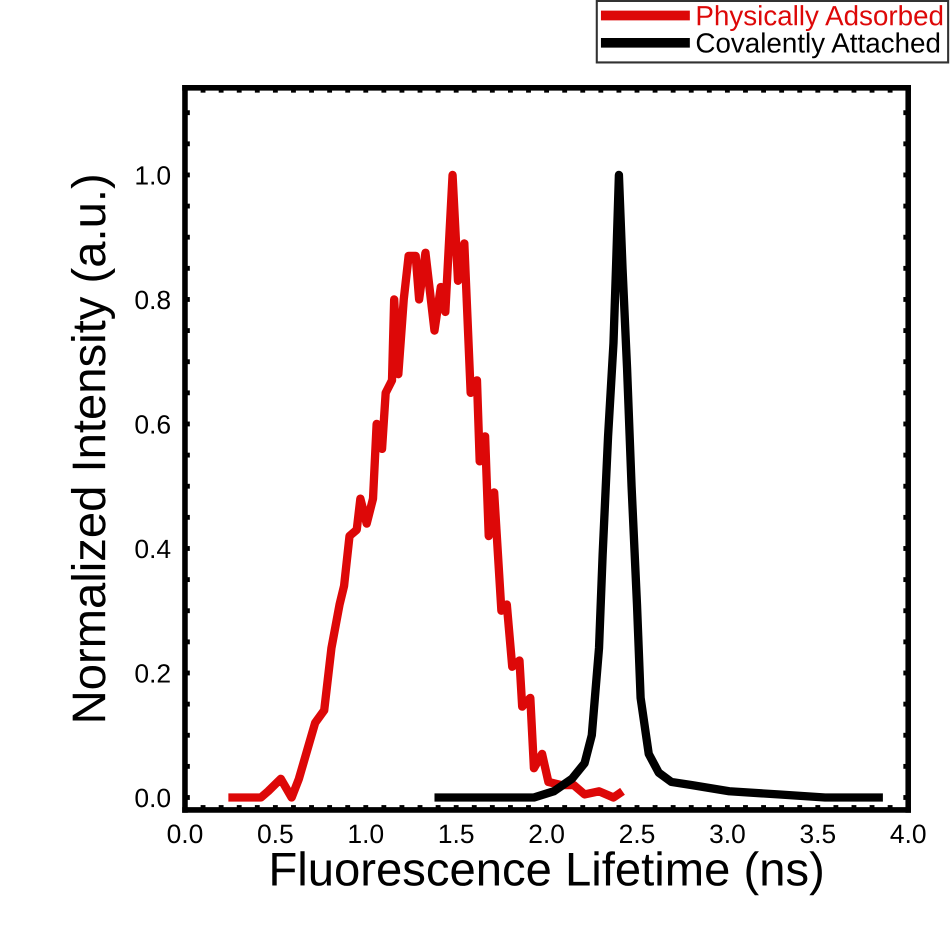  What do you see at coordinates (92, 448) in the screenshot?
I see `y-axis-title: Normalized Intensity (a.u.)` at bounding box center [92, 448].